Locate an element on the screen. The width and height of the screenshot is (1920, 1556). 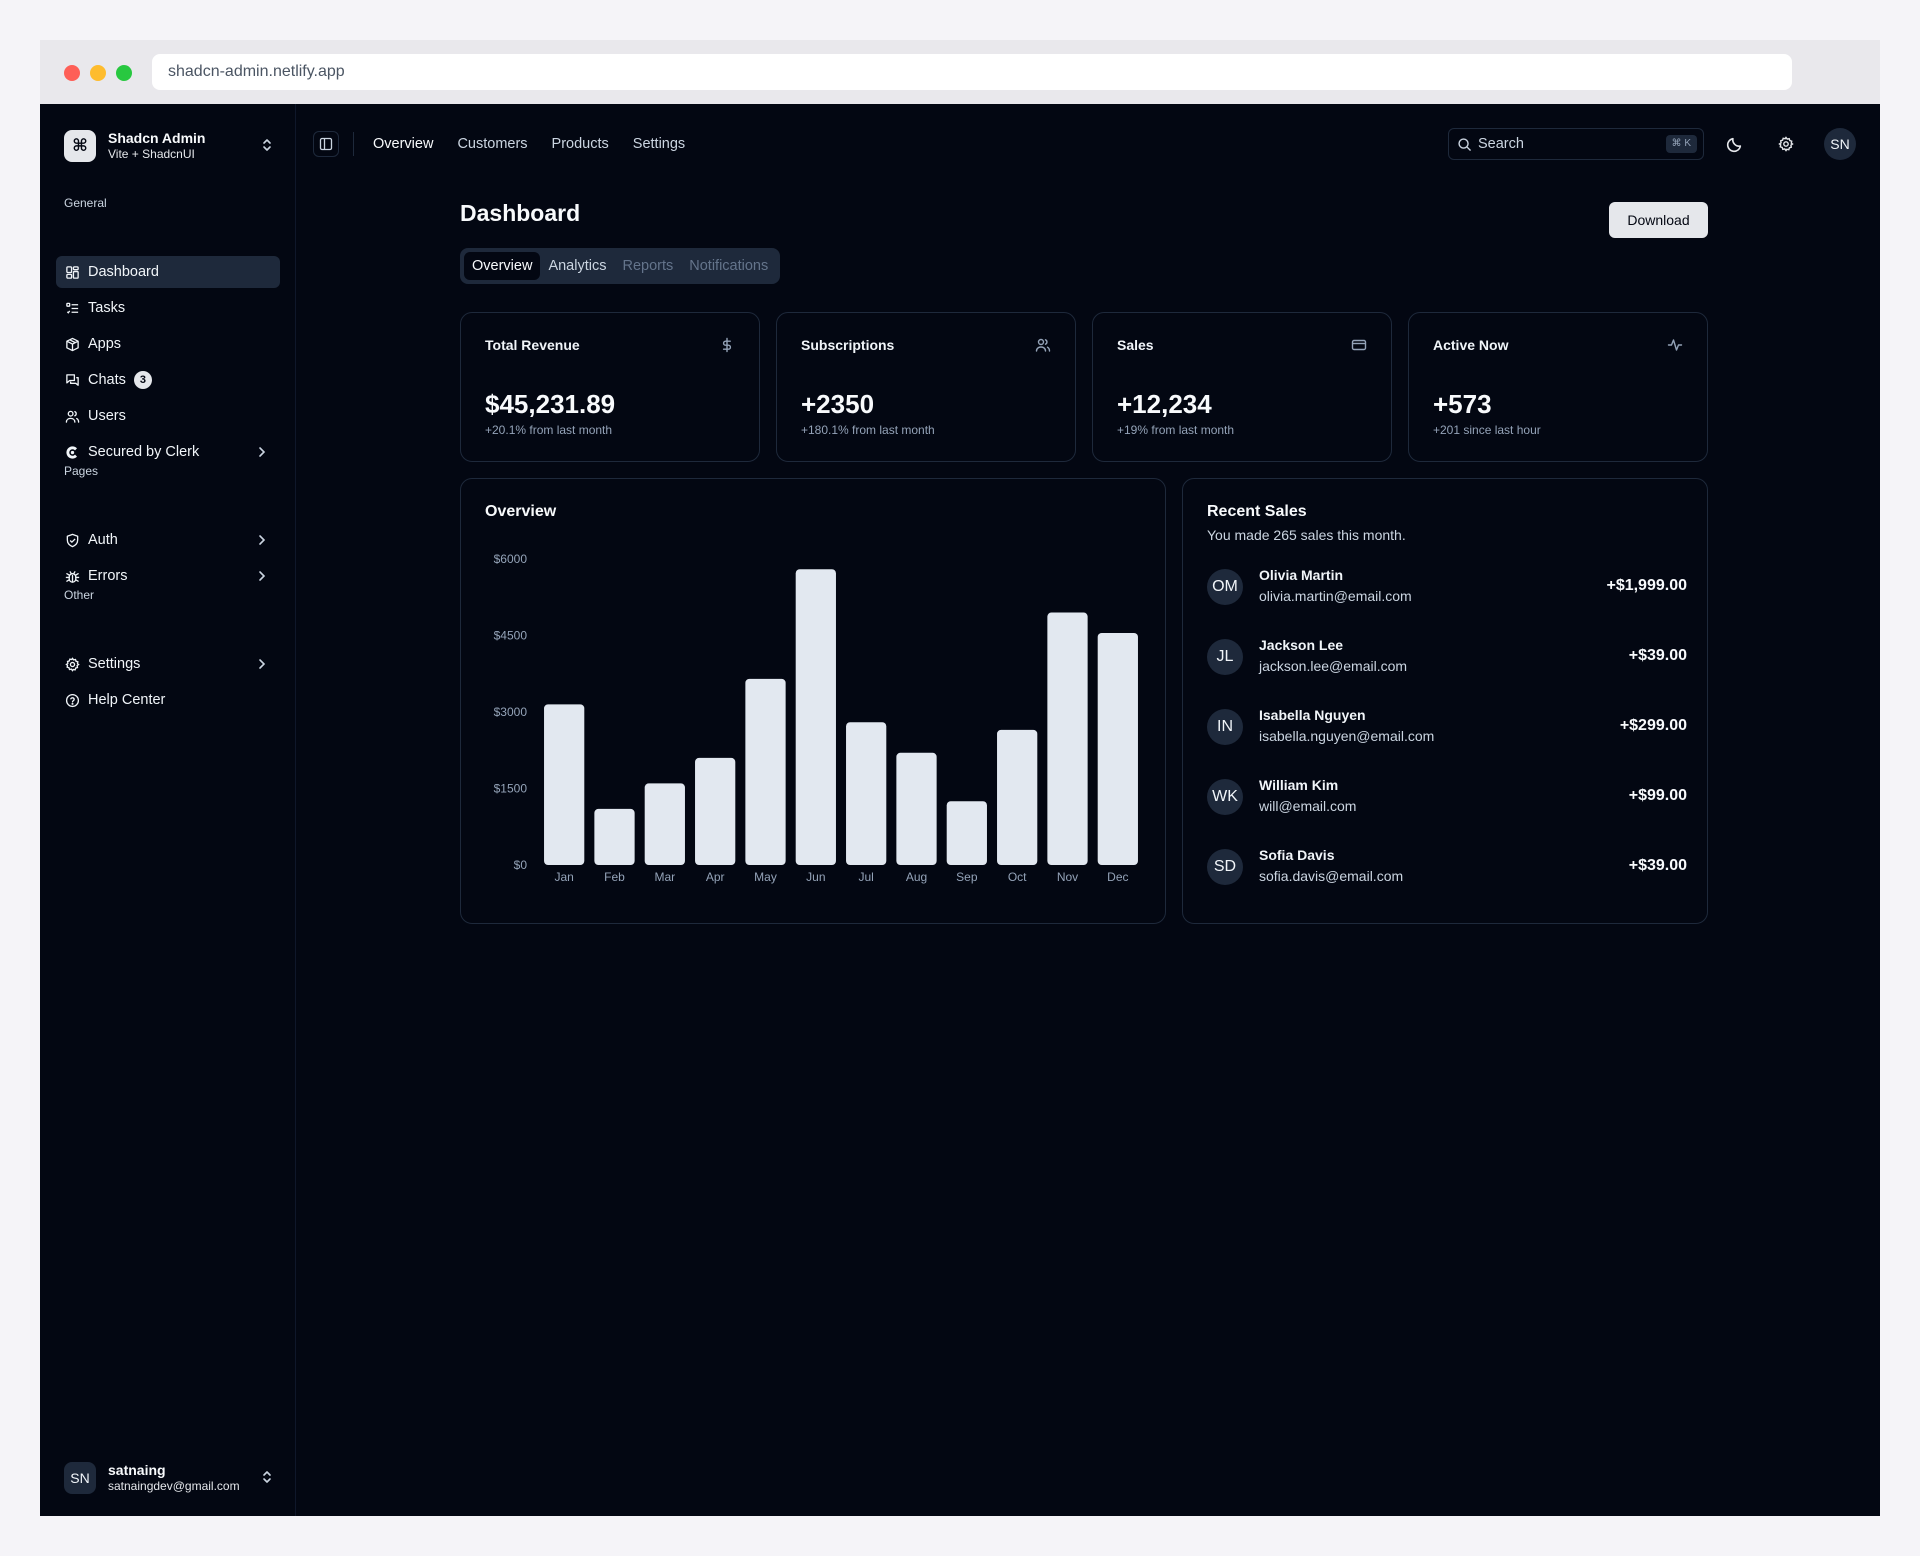
list-todo-icon is located at coordinates (72, 308).